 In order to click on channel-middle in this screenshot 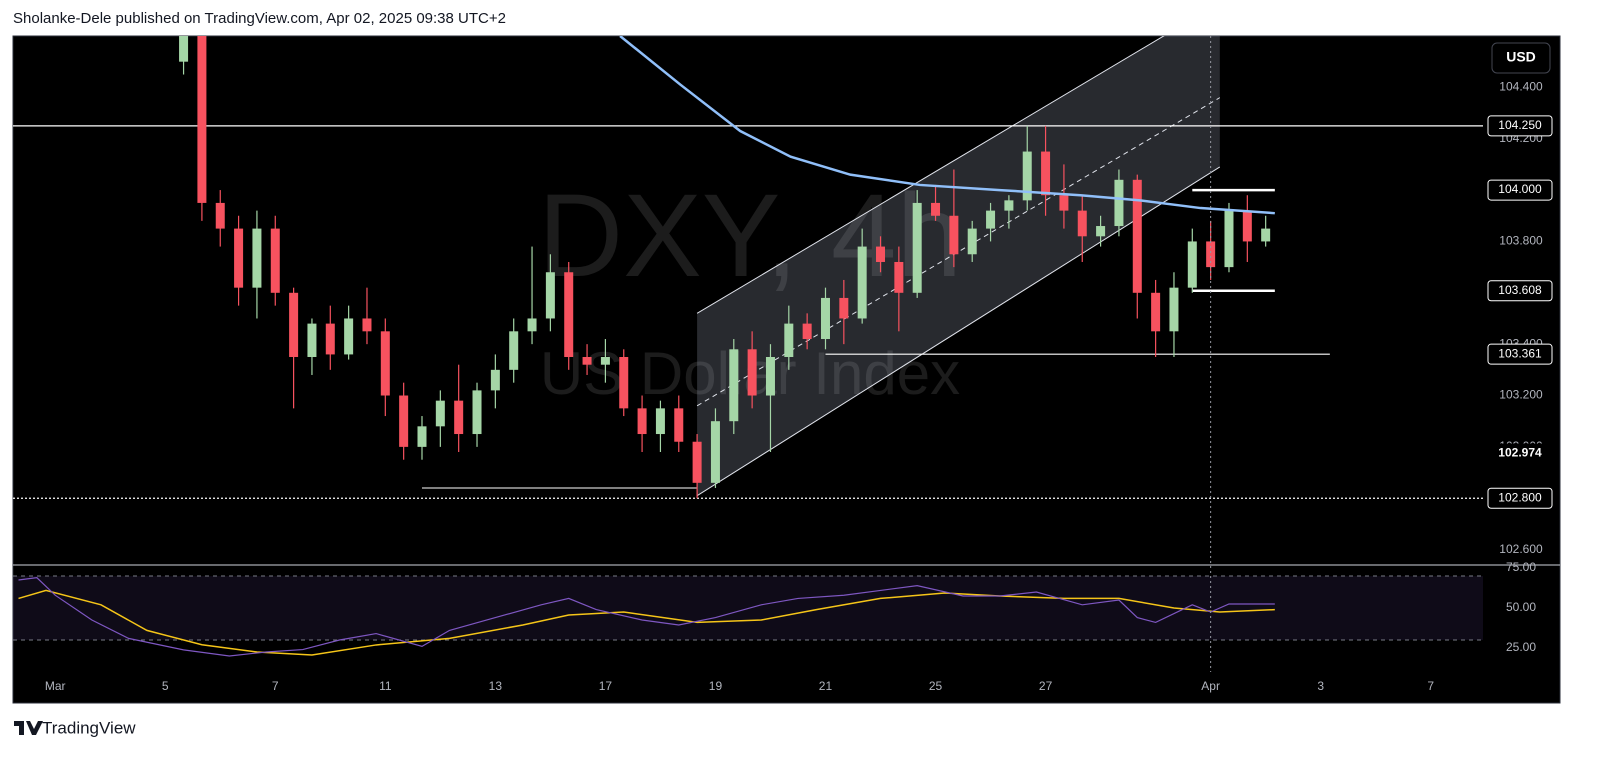, I will do `click(958, 252)`.